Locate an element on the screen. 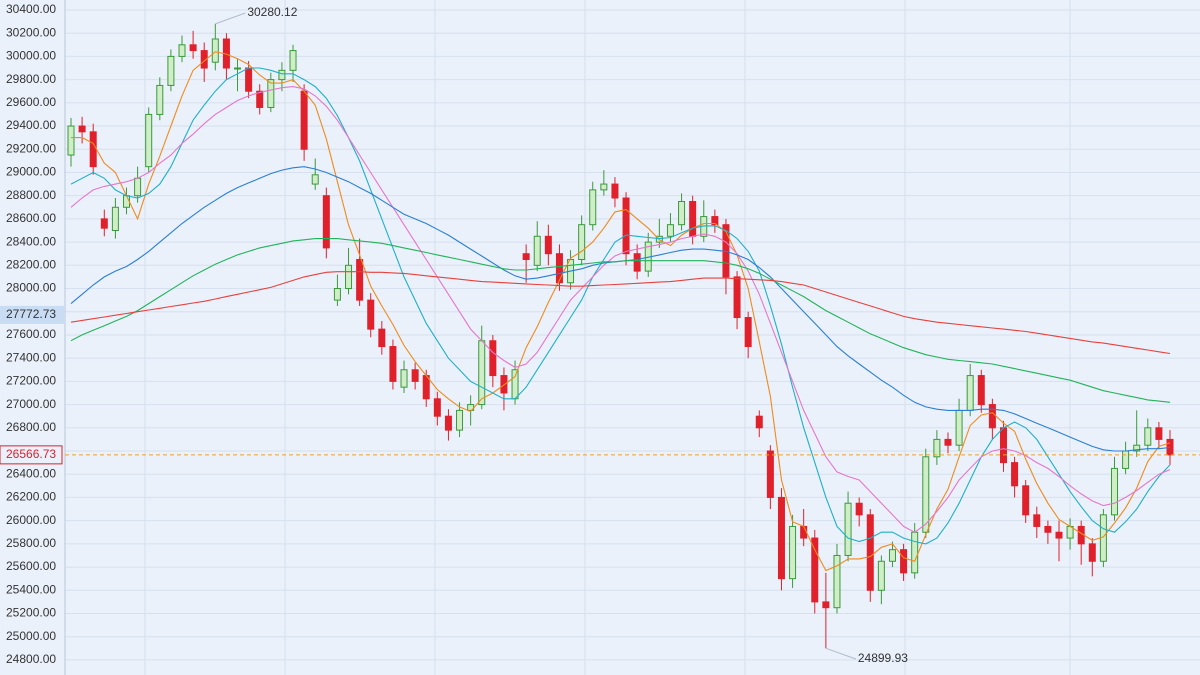  y-tick-label: 30000.00 is located at coordinates (31, 56).